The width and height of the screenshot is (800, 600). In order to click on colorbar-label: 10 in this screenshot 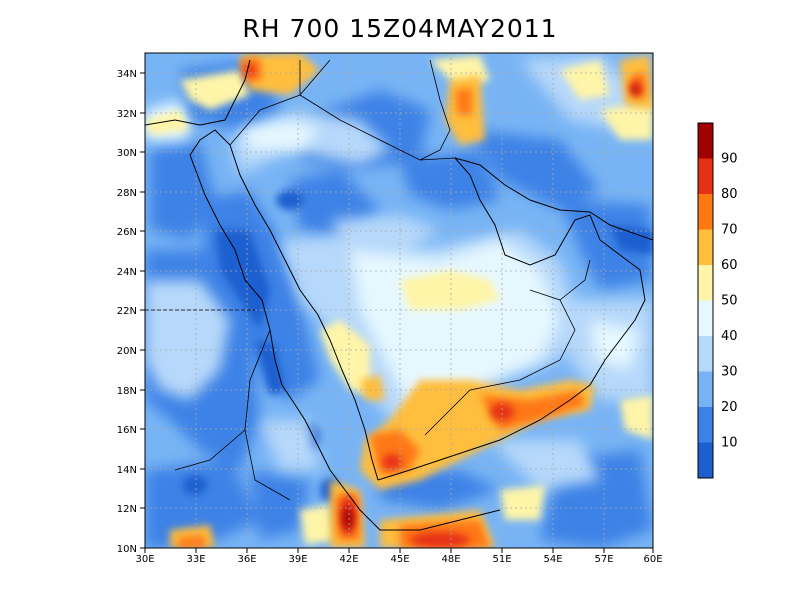, I will do `click(729, 443)`.